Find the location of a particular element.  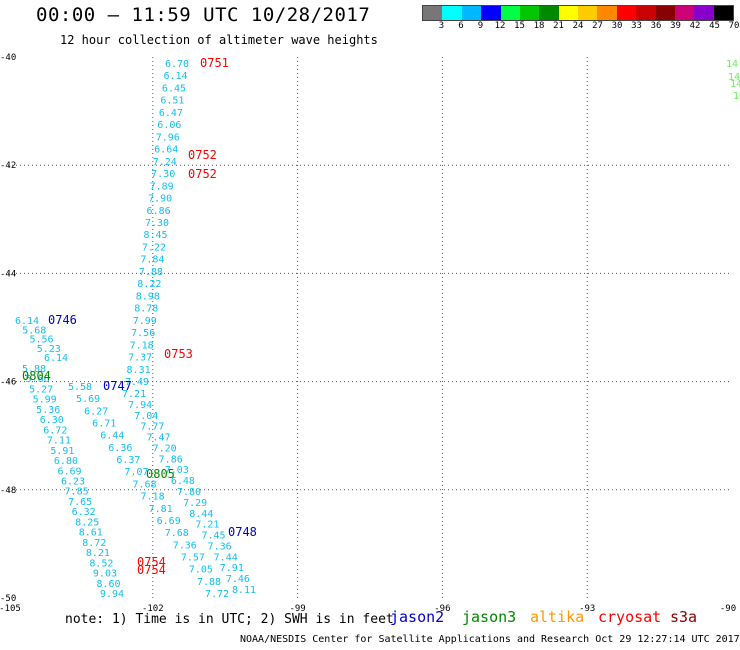

time-marker-jason3: 0805 is located at coordinates (160, 474).